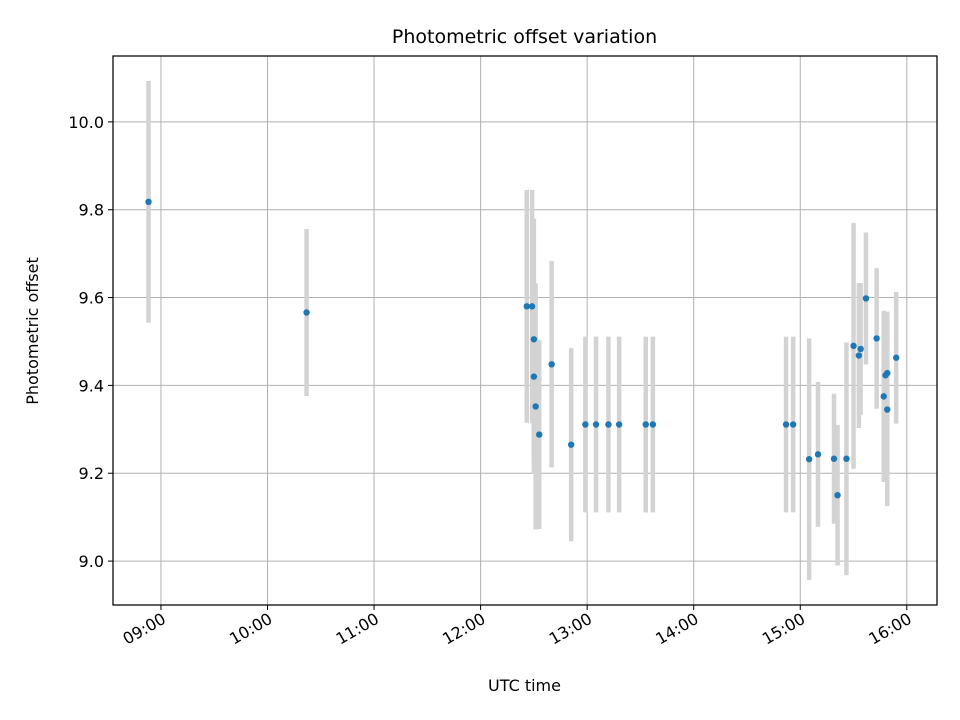 The image size is (960, 720). What do you see at coordinates (91, 561) in the screenshot?
I see `y-tick-label: 9.0` at bounding box center [91, 561].